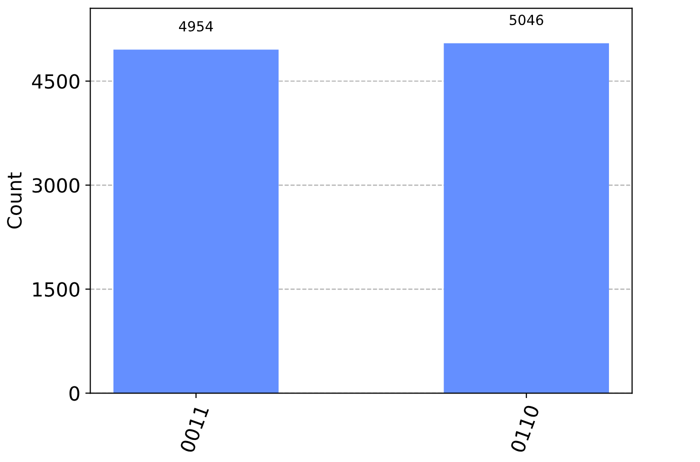 Image resolution: width=700 pixels, height=462 pixels. Describe the element at coordinates (196, 26) in the screenshot. I see `data-label: 4954` at that location.